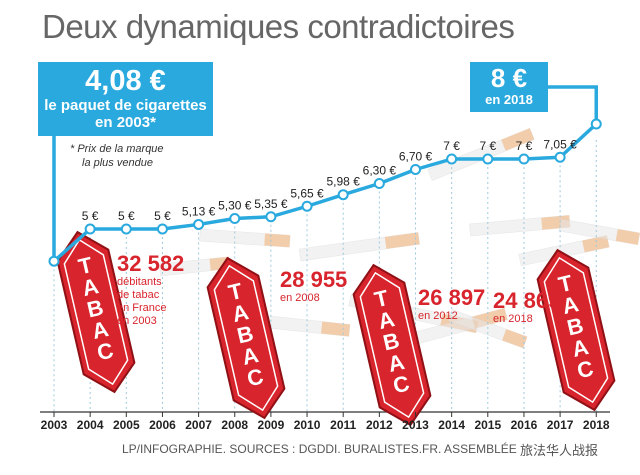 The image size is (640, 475). I want to click on callout-connector, so click(573, 104).